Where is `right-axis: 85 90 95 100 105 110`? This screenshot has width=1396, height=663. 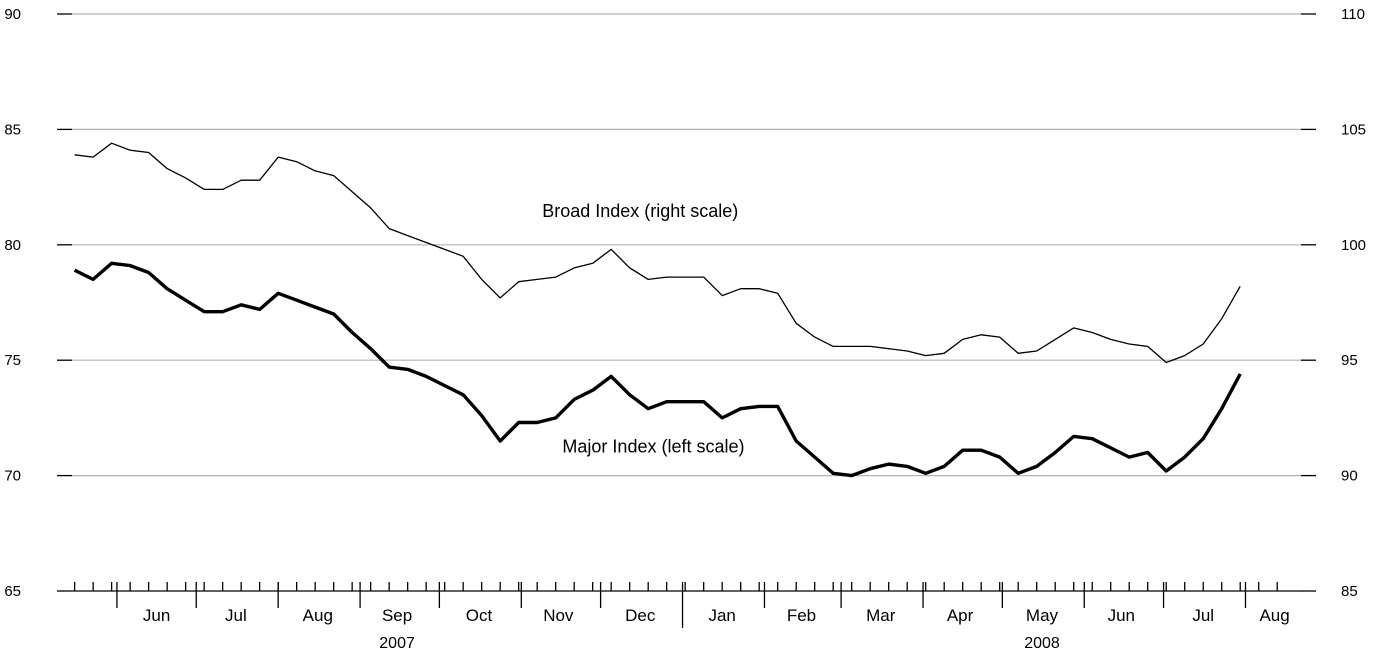
right-axis: 85 90 95 100 105 110 is located at coordinates (1333, 303).